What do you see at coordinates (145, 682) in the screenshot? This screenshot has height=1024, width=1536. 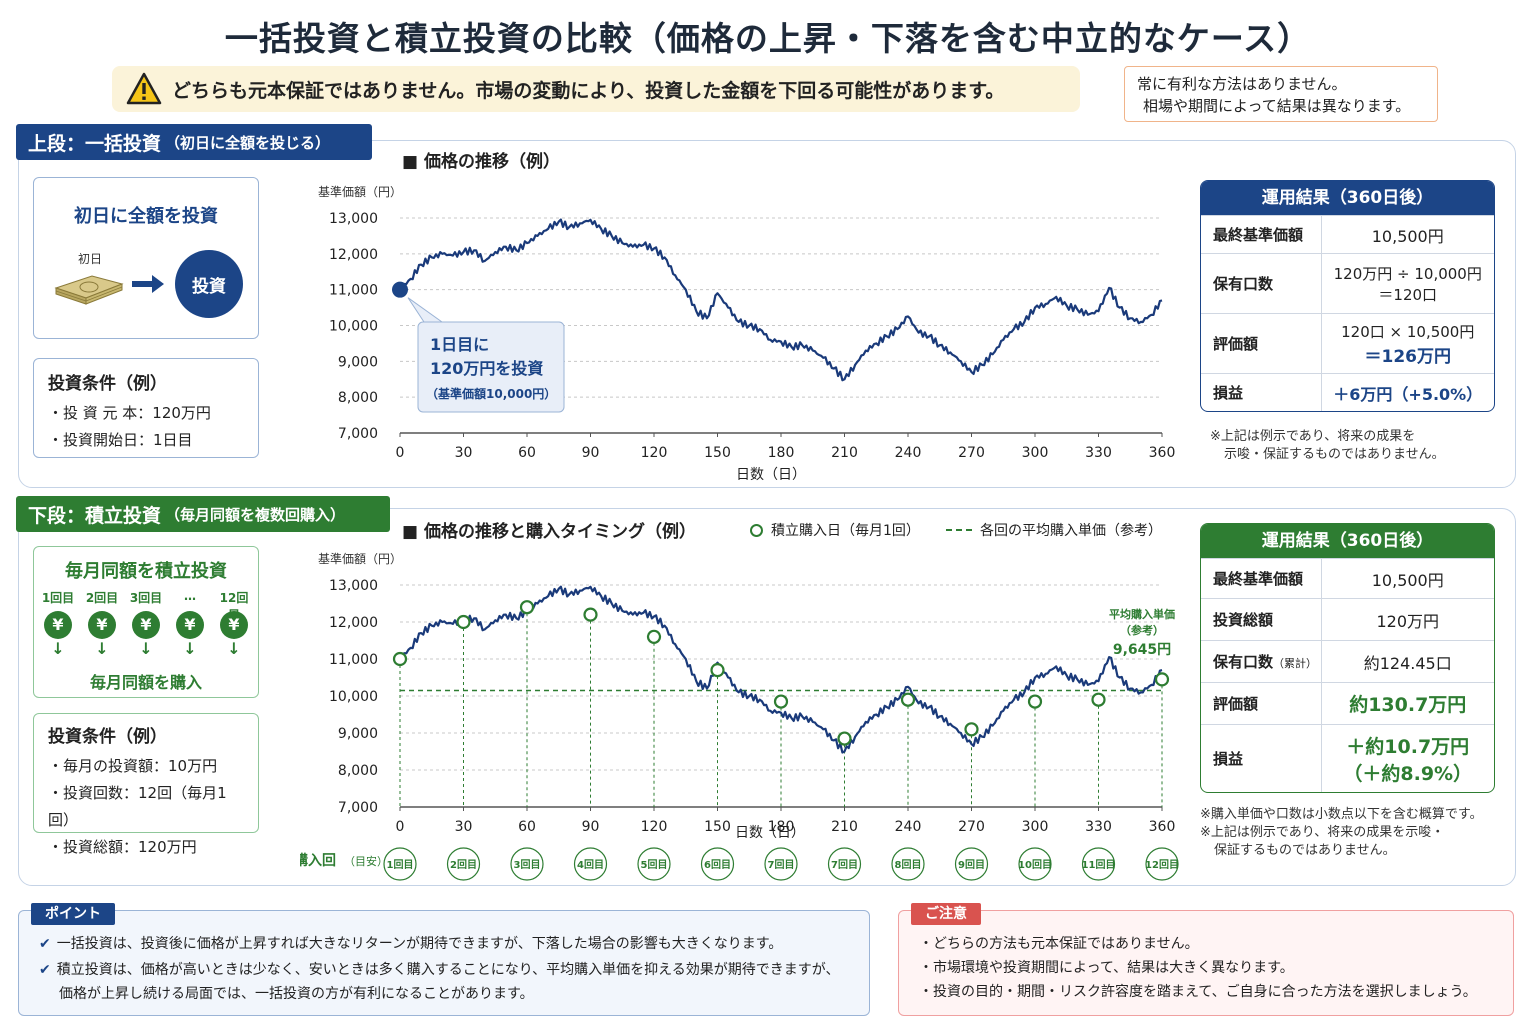 I see `box-bottom-text: 毎月同額を購入` at bounding box center [145, 682].